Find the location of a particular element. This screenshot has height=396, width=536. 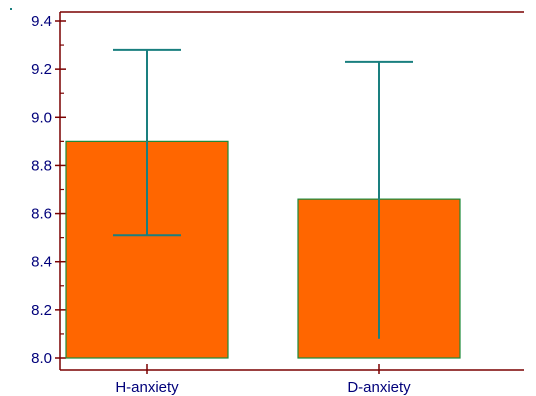

x-category-label: H-anxiety is located at coordinates (147, 387).